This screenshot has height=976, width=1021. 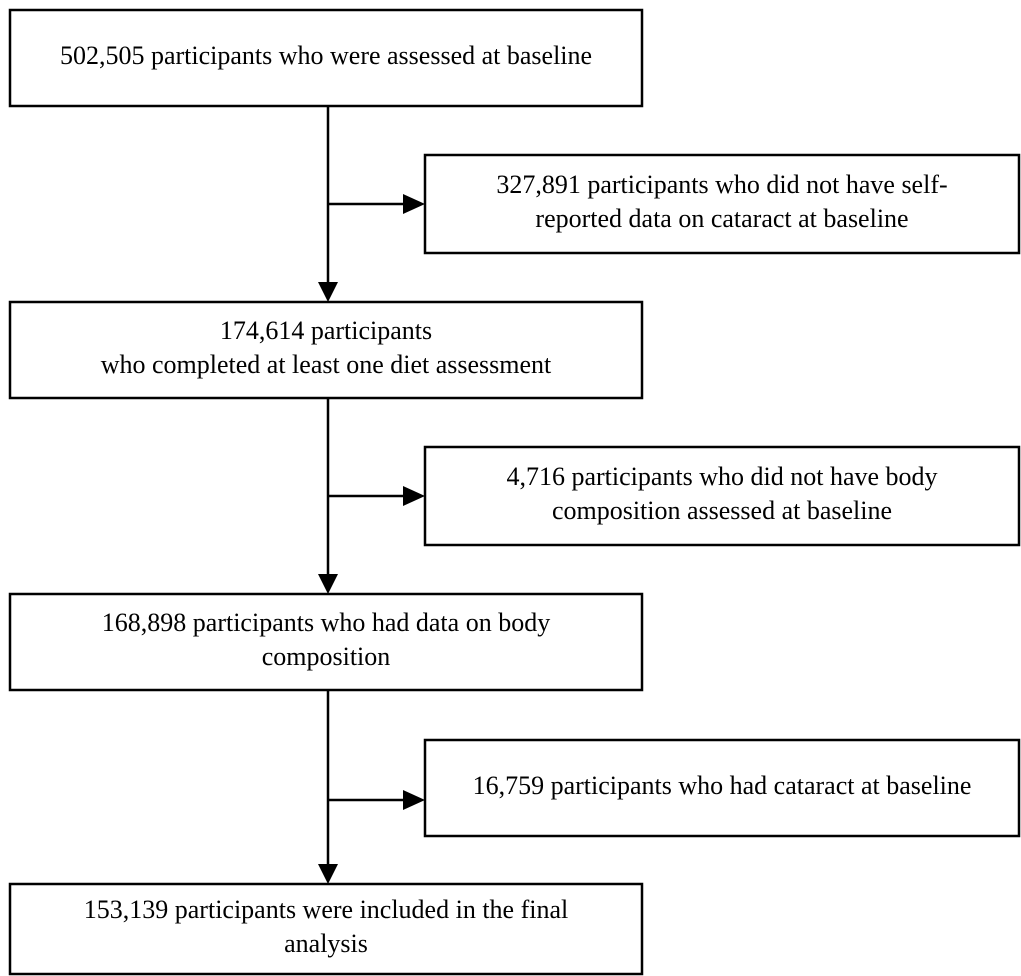 What do you see at coordinates (326, 656) in the screenshot?
I see `box-text: composition` at bounding box center [326, 656].